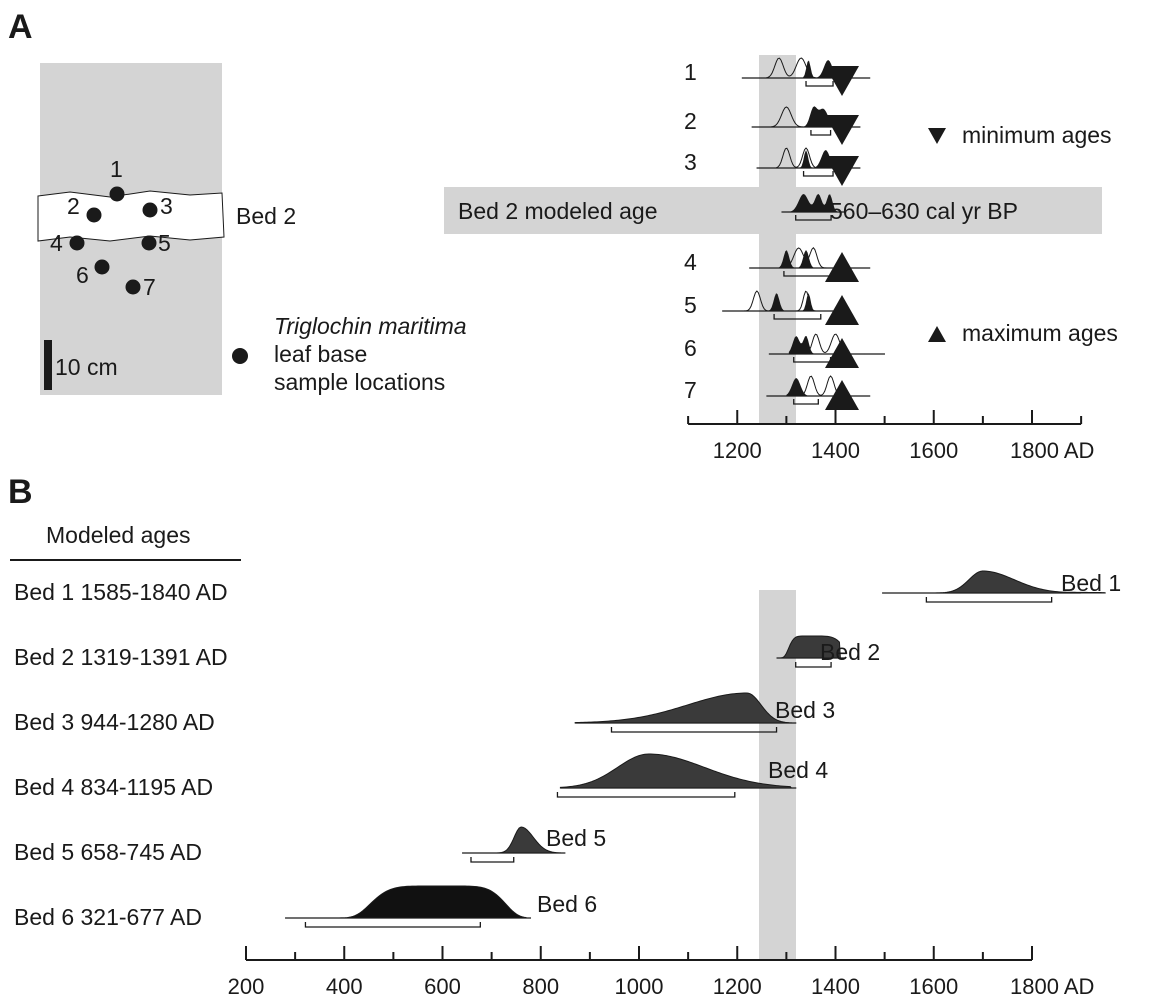 The height and width of the screenshot is (1003, 1168). I want to click on bed-tag: Bed 3, so click(805, 710).